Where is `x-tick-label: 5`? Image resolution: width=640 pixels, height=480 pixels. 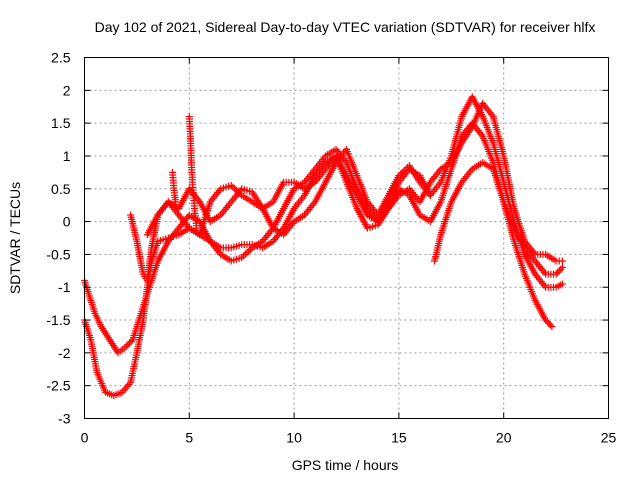 x-tick-label: 5 is located at coordinates (189, 438).